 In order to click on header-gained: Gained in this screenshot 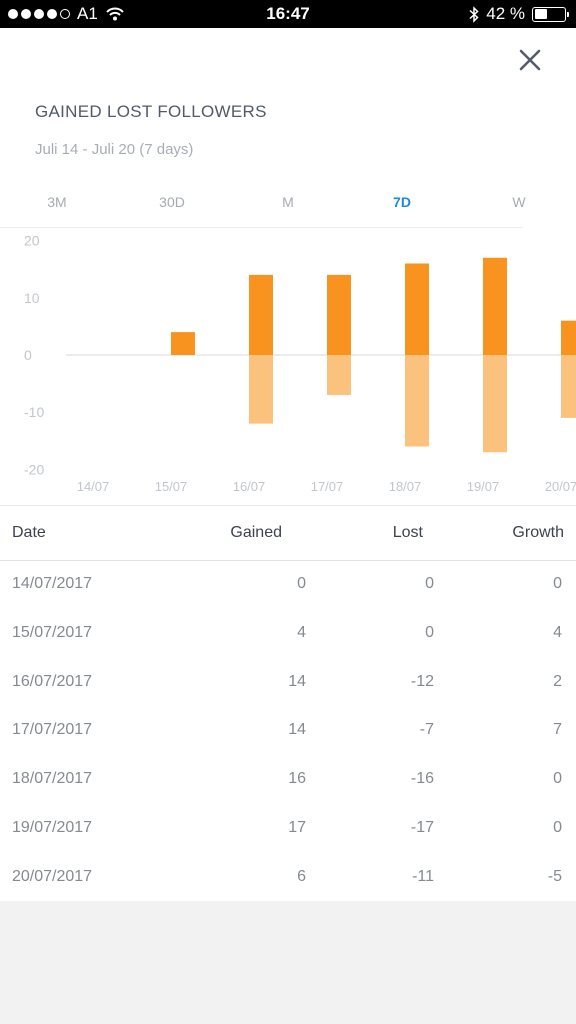, I will do `click(256, 532)`.